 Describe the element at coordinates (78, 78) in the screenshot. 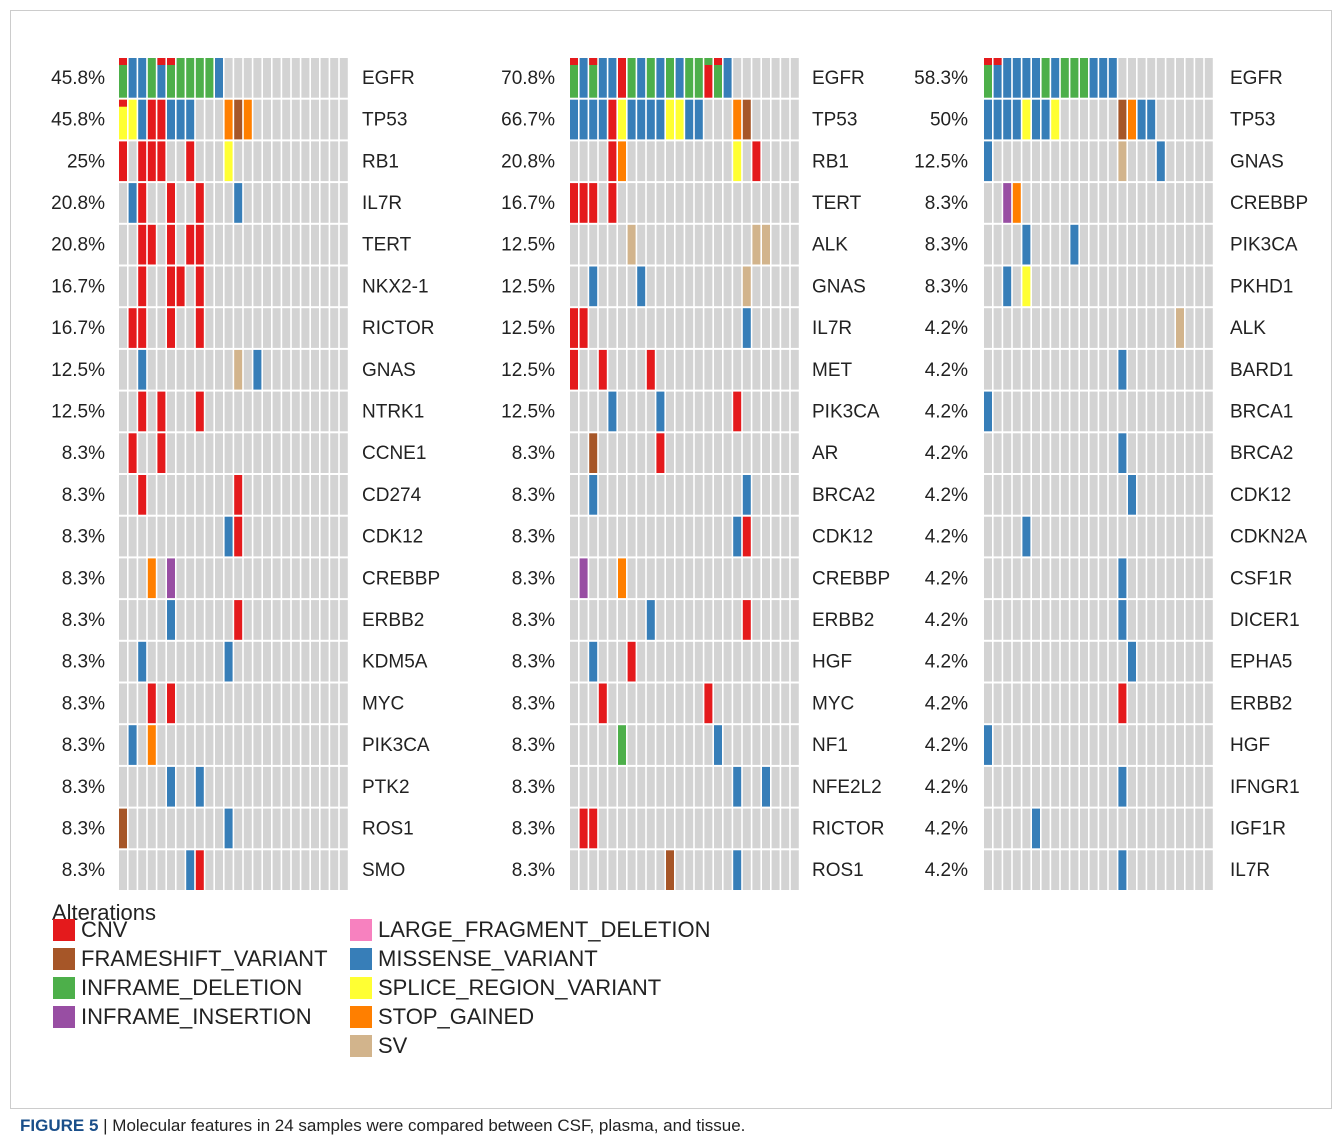

I see `percent-label: 45.8%` at that location.